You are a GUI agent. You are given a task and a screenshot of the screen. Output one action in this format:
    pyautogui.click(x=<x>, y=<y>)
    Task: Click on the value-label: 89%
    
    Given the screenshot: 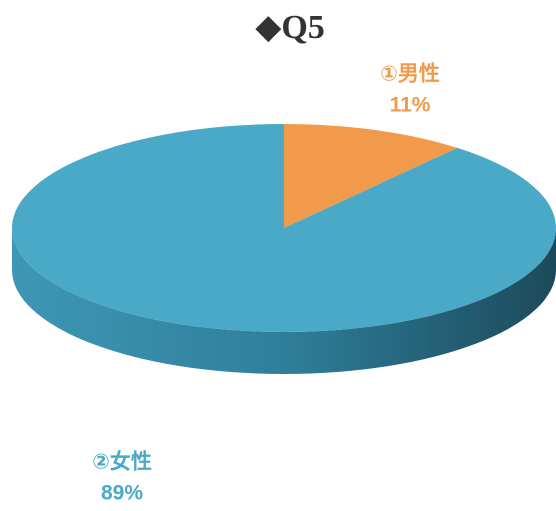 What is the action you would take?
    pyautogui.click(x=122, y=493)
    